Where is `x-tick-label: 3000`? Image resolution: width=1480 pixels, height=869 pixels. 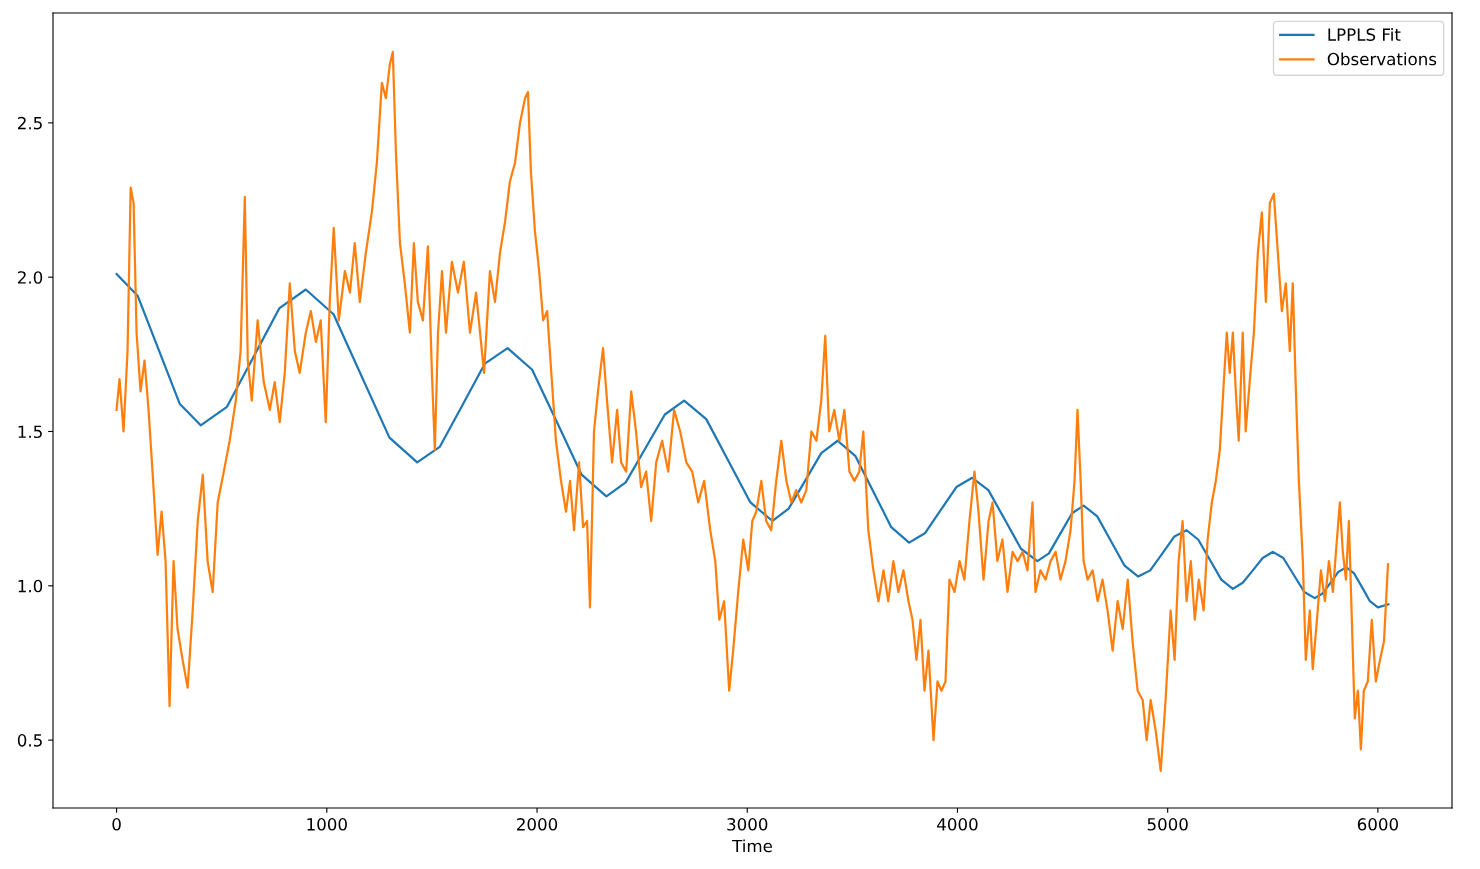
x-tick-label: 3000 is located at coordinates (747, 824).